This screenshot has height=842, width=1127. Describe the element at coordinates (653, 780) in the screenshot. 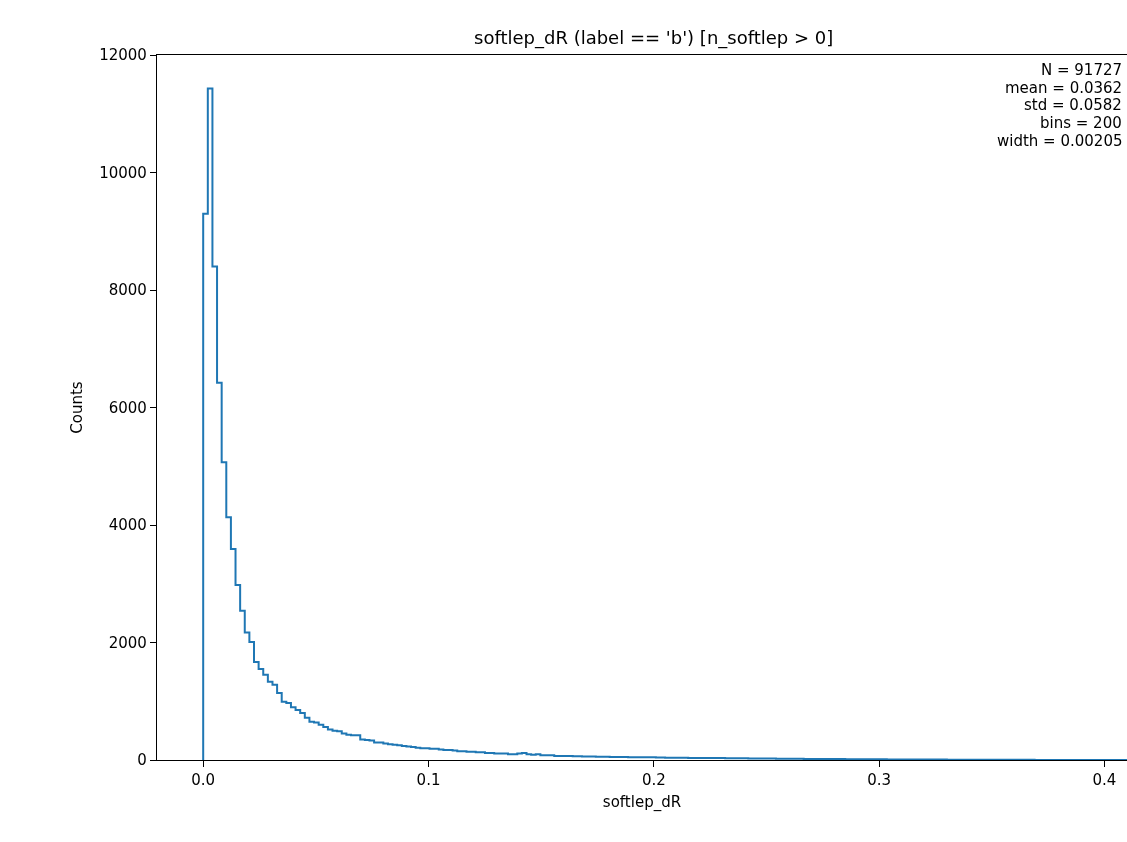

I see `x-tick-label: 0.2` at that location.